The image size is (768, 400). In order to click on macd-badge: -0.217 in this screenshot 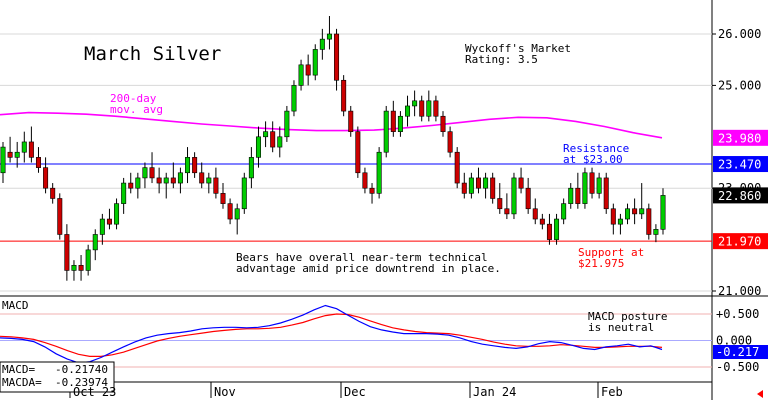, I will do `click(740, 352)`.